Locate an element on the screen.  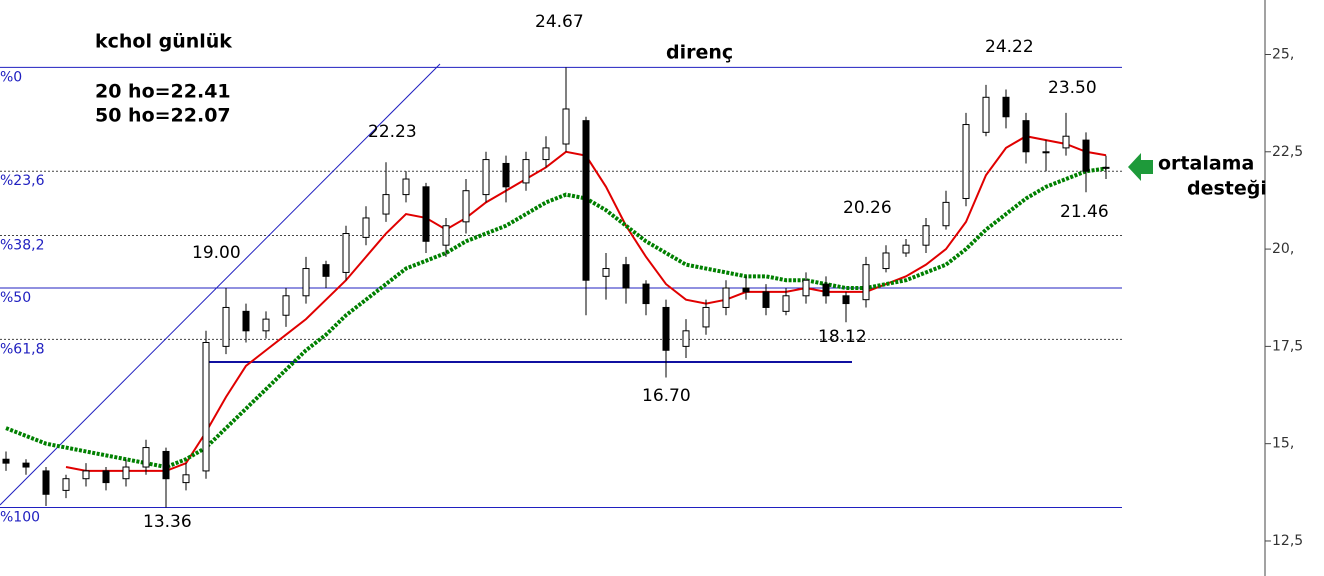
note: desteği is located at coordinates (1227, 189).